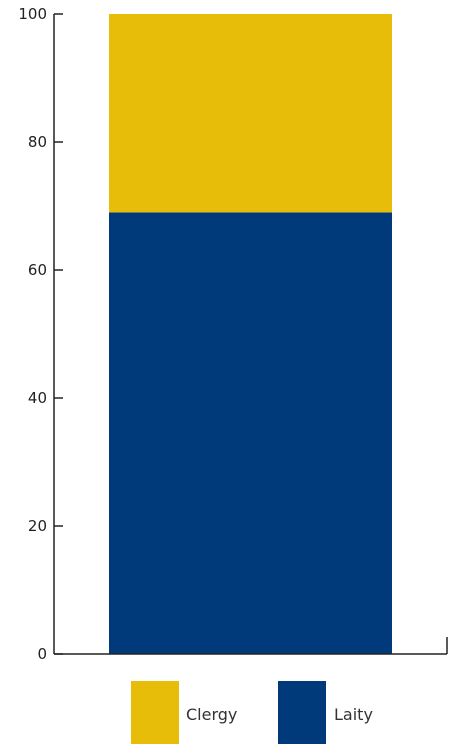 This screenshot has height=744, width=455. What do you see at coordinates (32, 14) in the screenshot?
I see `y-tick-label: 100` at bounding box center [32, 14].